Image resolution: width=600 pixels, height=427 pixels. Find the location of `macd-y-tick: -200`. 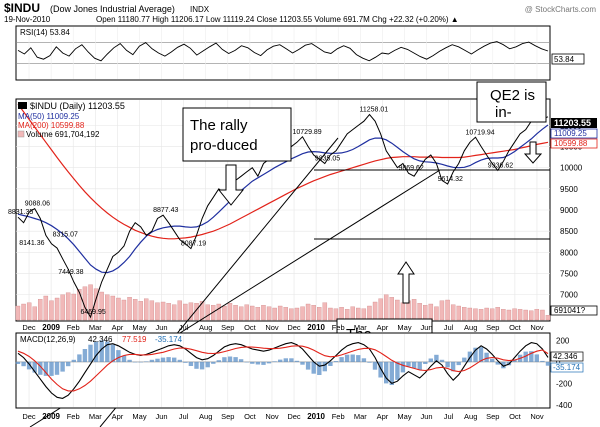

macd-y-tick: -200 is located at coordinates (564, 383).